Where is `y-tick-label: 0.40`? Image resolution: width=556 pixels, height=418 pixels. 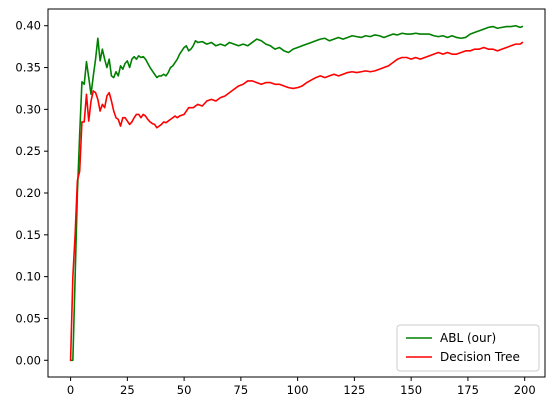
y-tick-label: 0.40 is located at coordinates (28, 26).